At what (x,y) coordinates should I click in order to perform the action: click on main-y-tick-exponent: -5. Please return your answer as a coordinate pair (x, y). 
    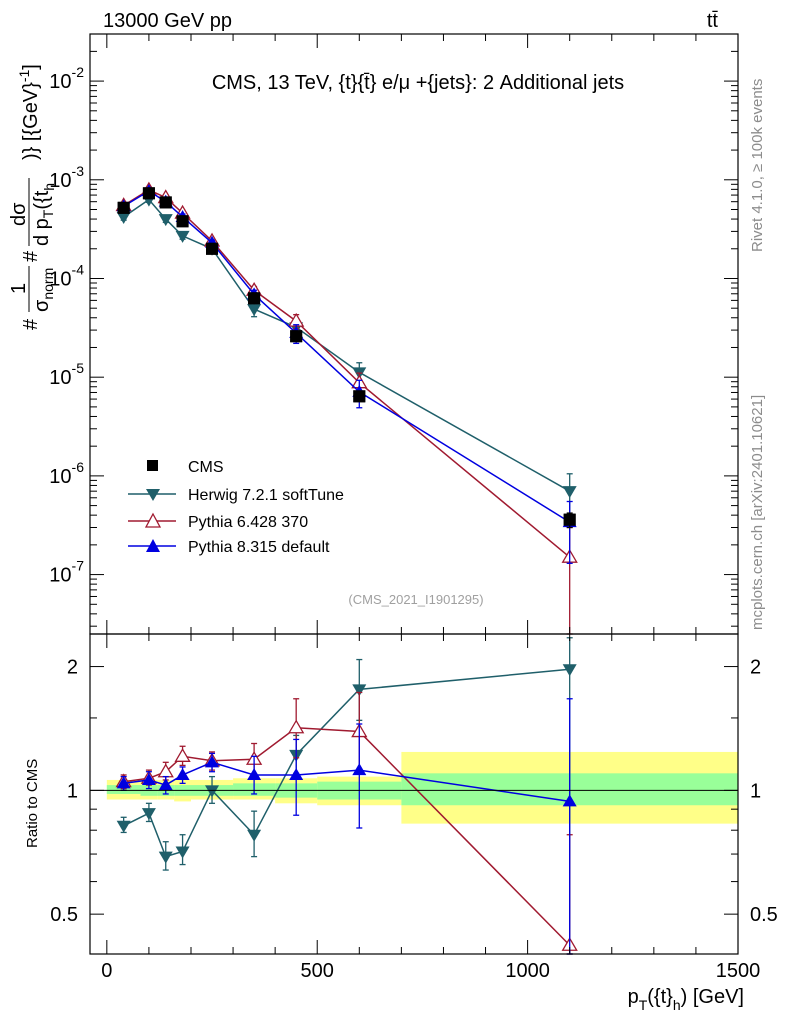
    Looking at the image, I should click on (78, 368).